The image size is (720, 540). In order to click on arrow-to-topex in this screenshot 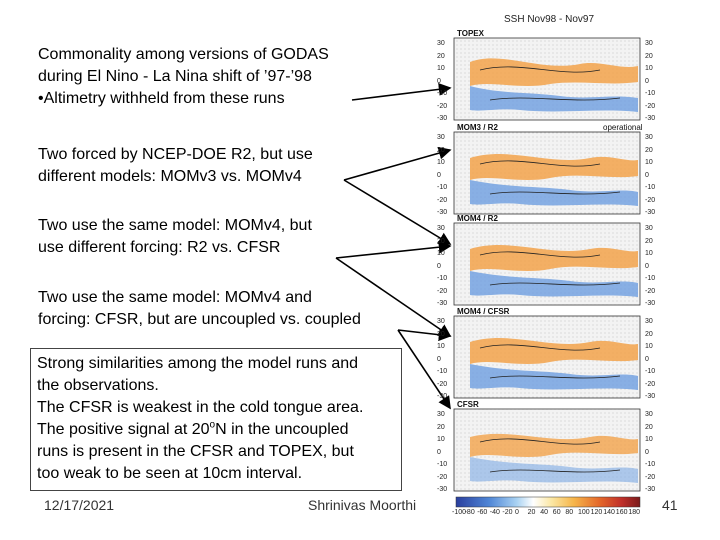, I will do `click(401, 92)`.